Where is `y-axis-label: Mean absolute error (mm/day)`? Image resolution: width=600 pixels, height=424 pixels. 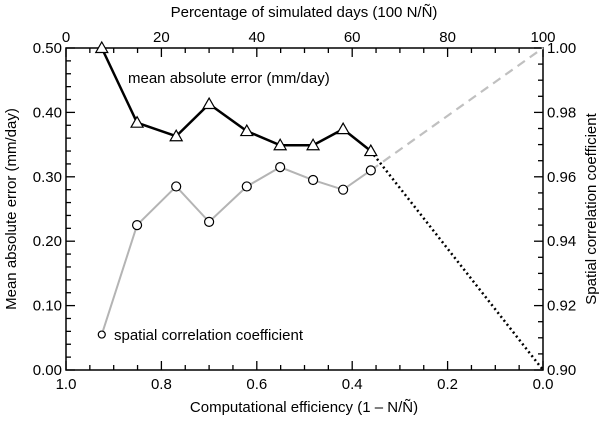 y-axis-label: Mean absolute error (mm/day) is located at coordinates (11, 209).